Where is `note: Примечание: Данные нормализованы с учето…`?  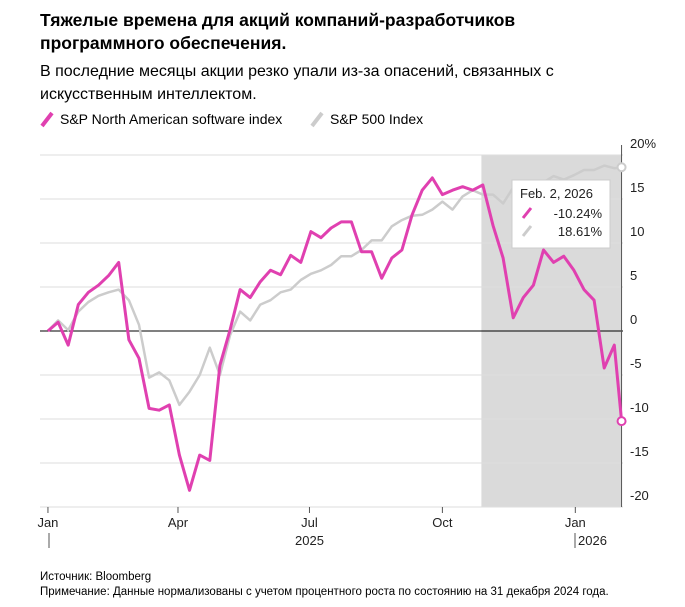
note: Примечание: Данные нормализованы с учето… is located at coordinates (324, 592).